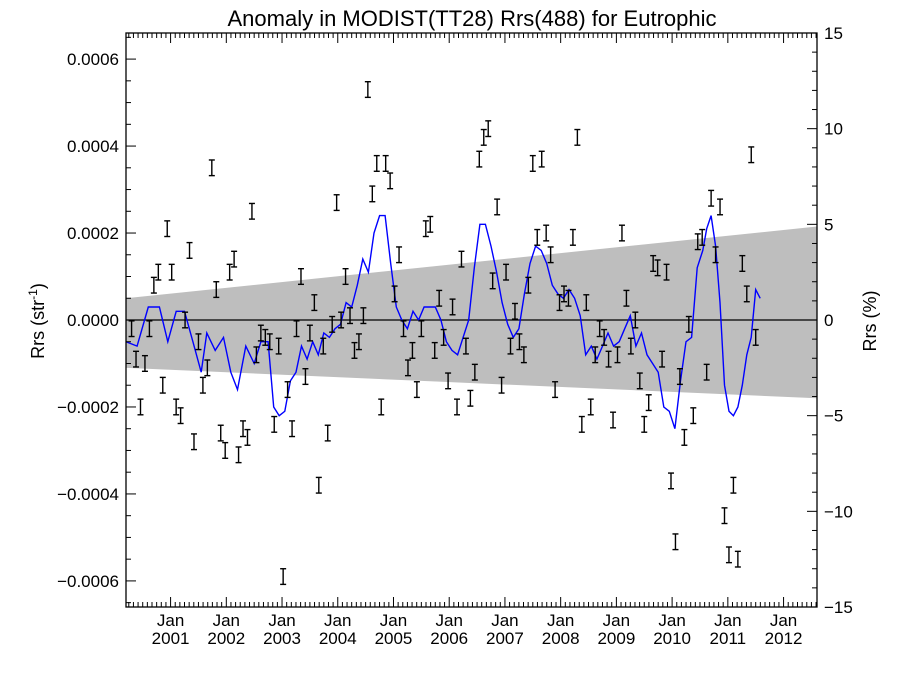 This screenshot has height=675, width=900. I want to click on x-tick-label-year: 2001, so click(171, 638).